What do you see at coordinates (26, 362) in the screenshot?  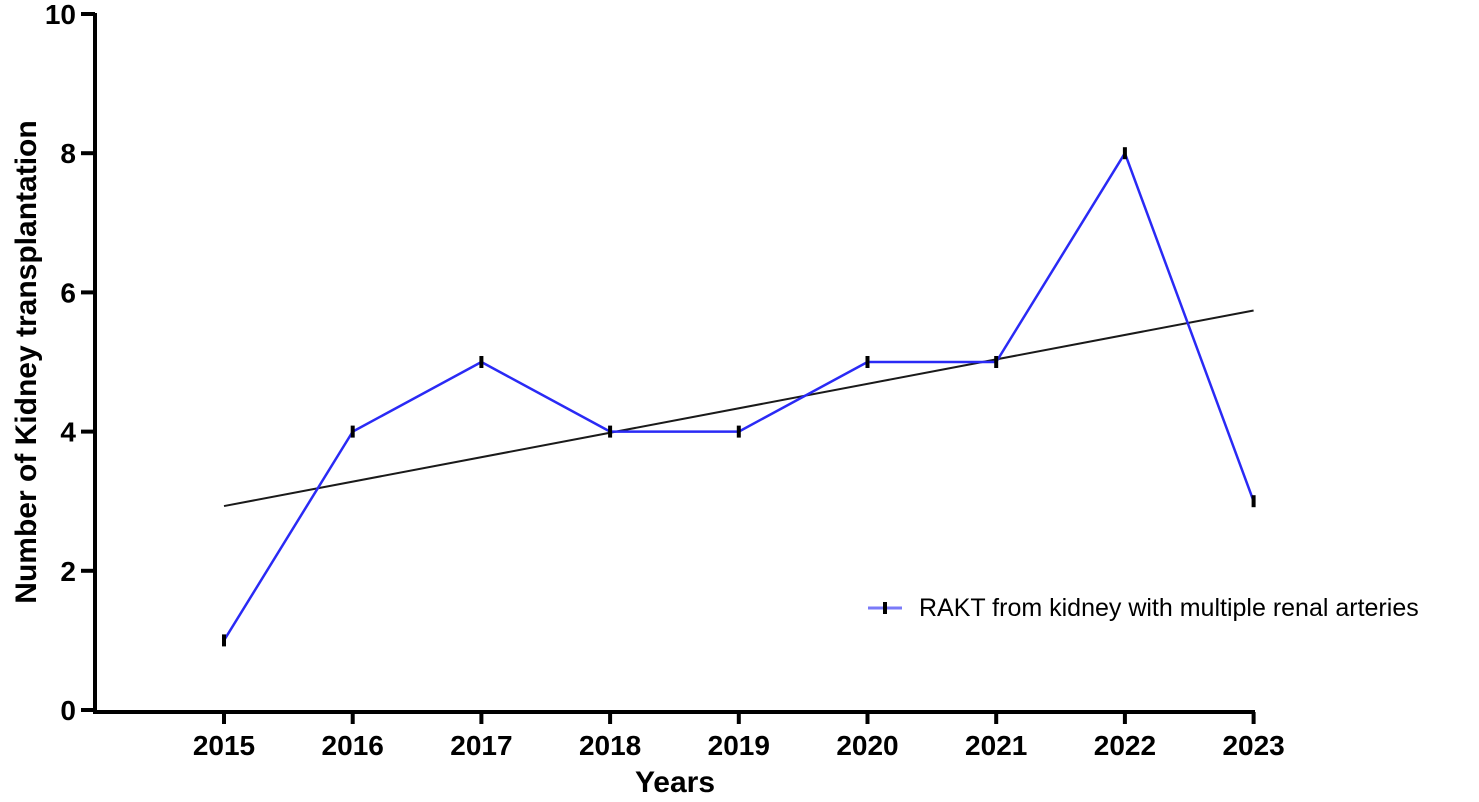 I see `y-axis-title: Number of Kidney transplantation` at bounding box center [26, 362].